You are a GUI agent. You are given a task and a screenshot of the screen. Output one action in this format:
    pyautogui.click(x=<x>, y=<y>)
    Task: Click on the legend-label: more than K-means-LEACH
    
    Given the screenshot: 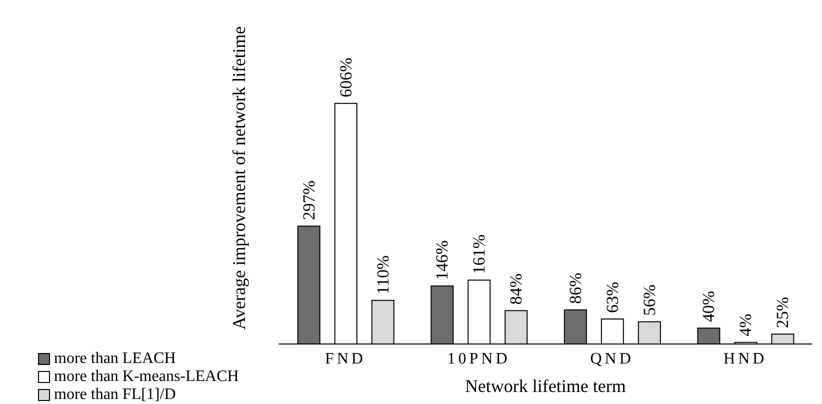 What is the action you would take?
    pyautogui.click(x=146, y=377)
    